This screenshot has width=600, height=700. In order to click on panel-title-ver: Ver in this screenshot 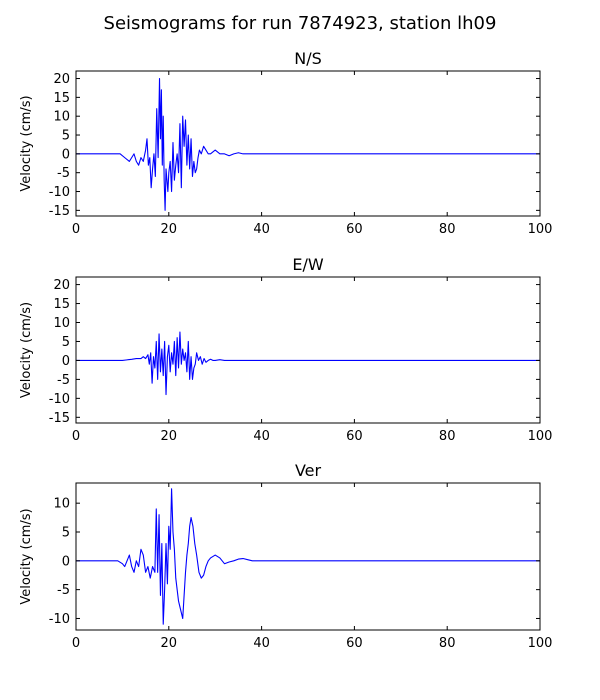, I will do `click(308, 470)`.